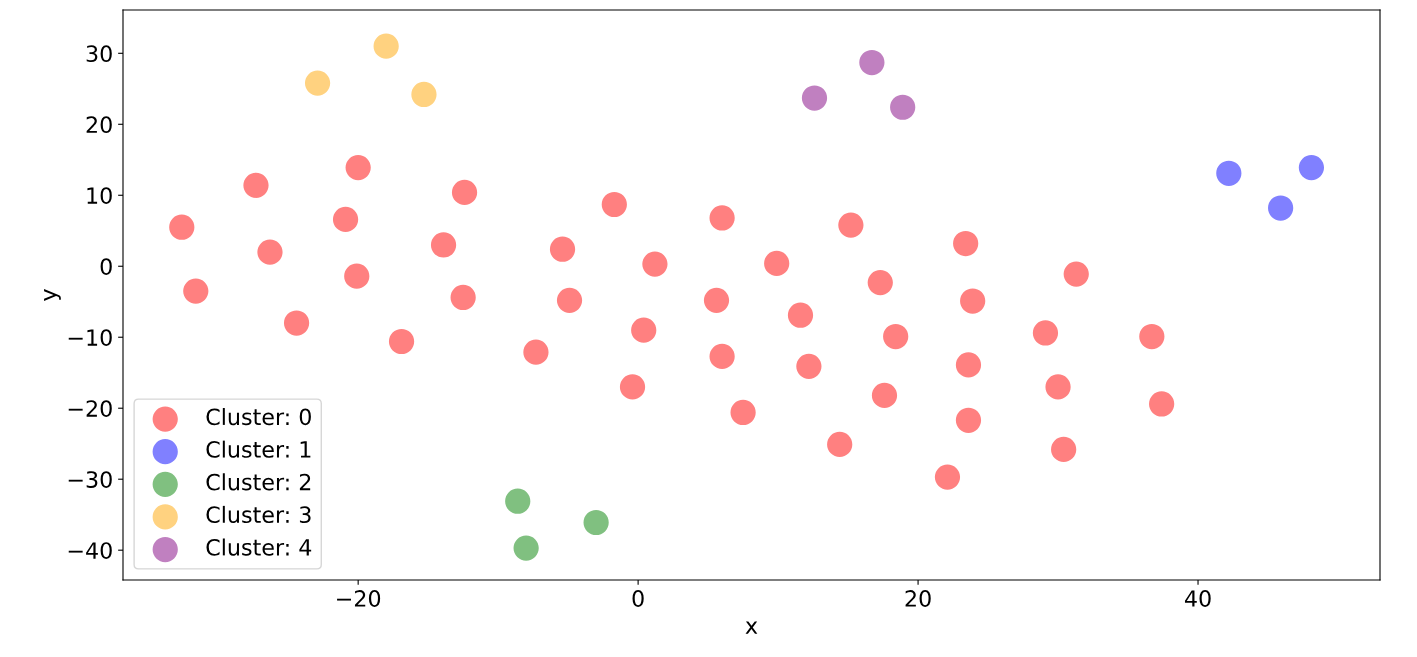  I want to click on legend-label: Cluster: 4, so click(259, 547).